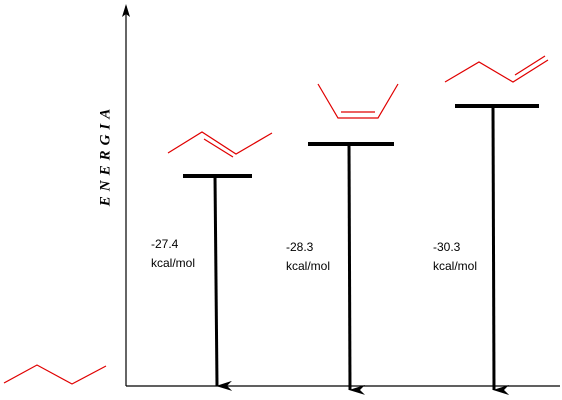 This screenshot has width=562, height=400. Describe the element at coordinates (447, 247) in the screenshot. I see `energy-value: -30.3` at that location.